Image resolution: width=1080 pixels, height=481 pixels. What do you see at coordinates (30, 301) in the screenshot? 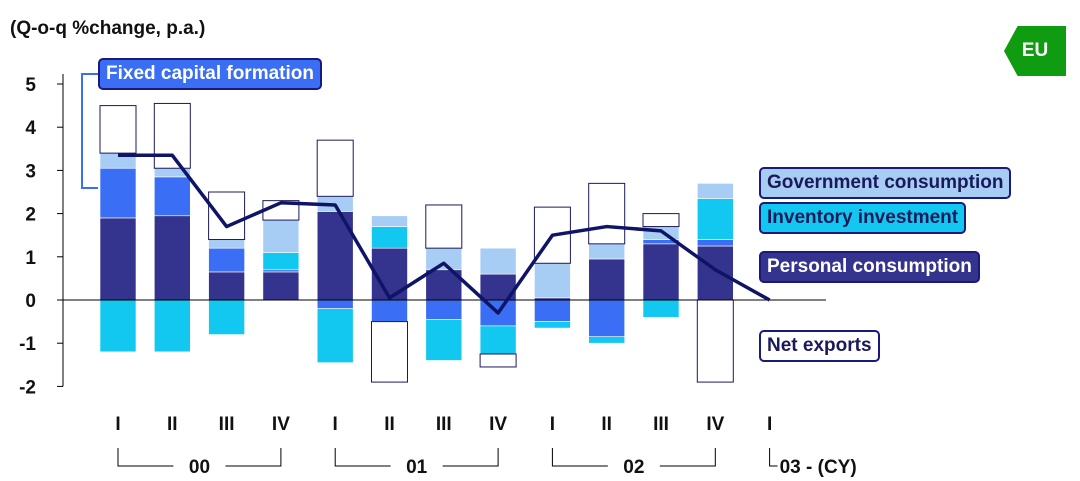
I see `y-tick-label: 0` at bounding box center [30, 301].